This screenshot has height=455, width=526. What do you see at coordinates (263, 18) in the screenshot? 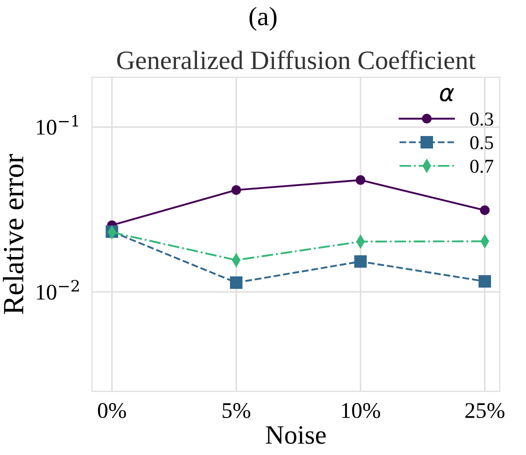
I see `text: (a)` at bounding box center [263, 18].